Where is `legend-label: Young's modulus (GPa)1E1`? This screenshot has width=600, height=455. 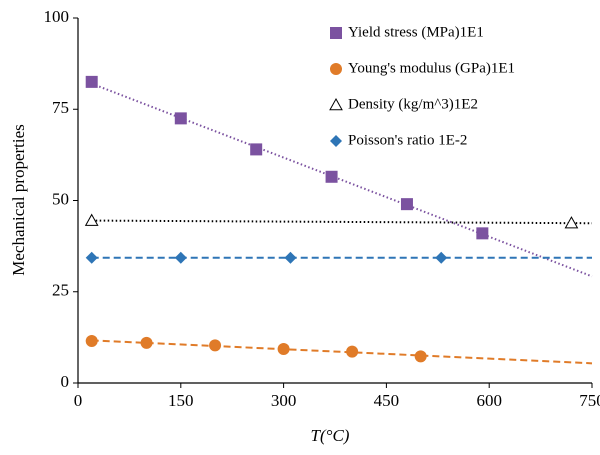
legend-label: Young's modulus (GPa)1E1 is located at coordinates (431, 68).